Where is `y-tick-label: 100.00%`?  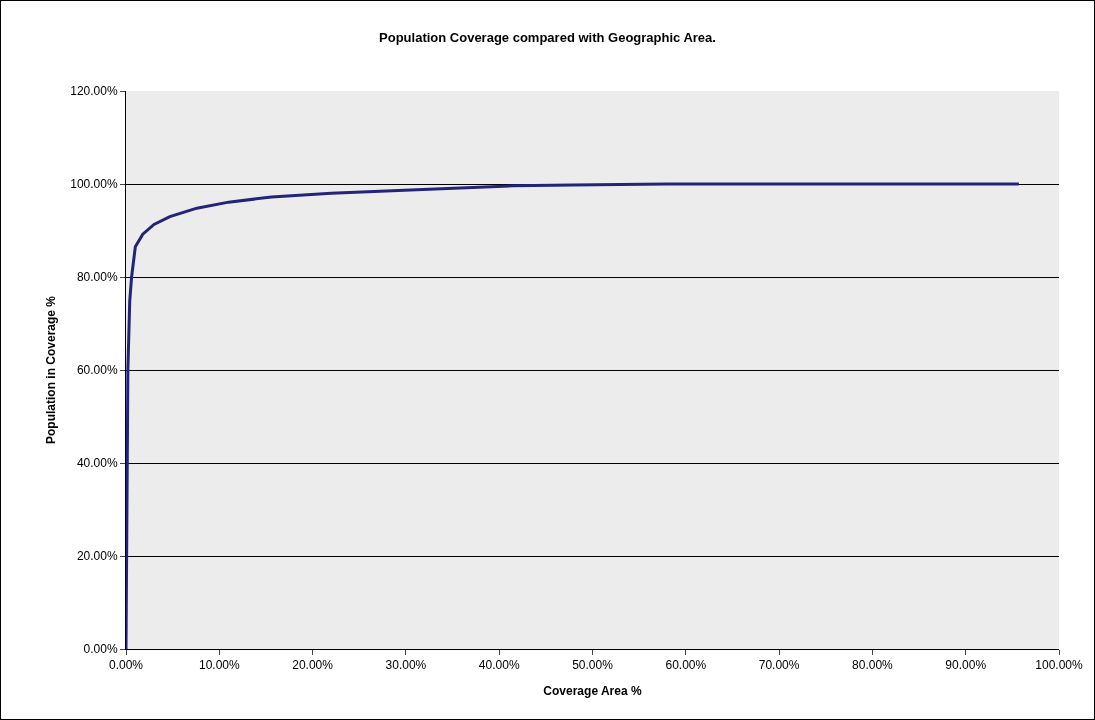 y-tick-label: 100.00% is located at coordinates (94, 184).